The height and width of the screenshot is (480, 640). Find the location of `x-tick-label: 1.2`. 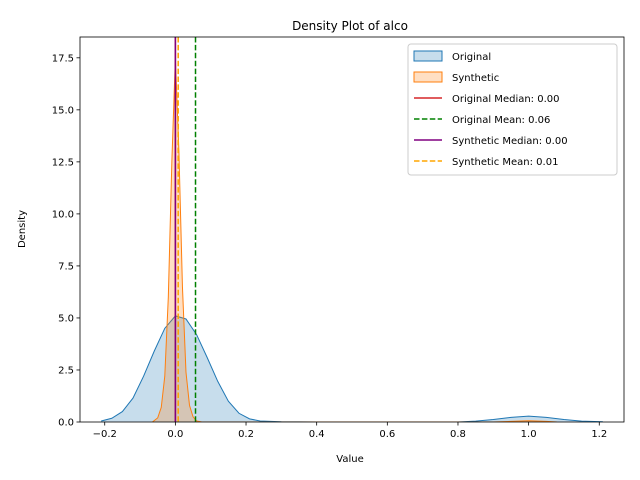

x-tick-label: 1.2 is located at coordinates (599, 434).